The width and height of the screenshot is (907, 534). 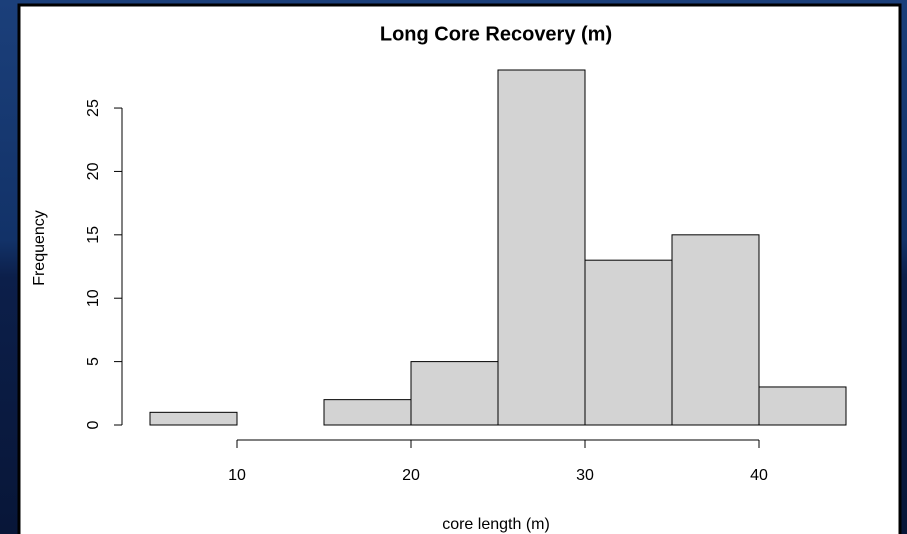 I want to click on y-tick-label: 25, so click(x=93, y=108).